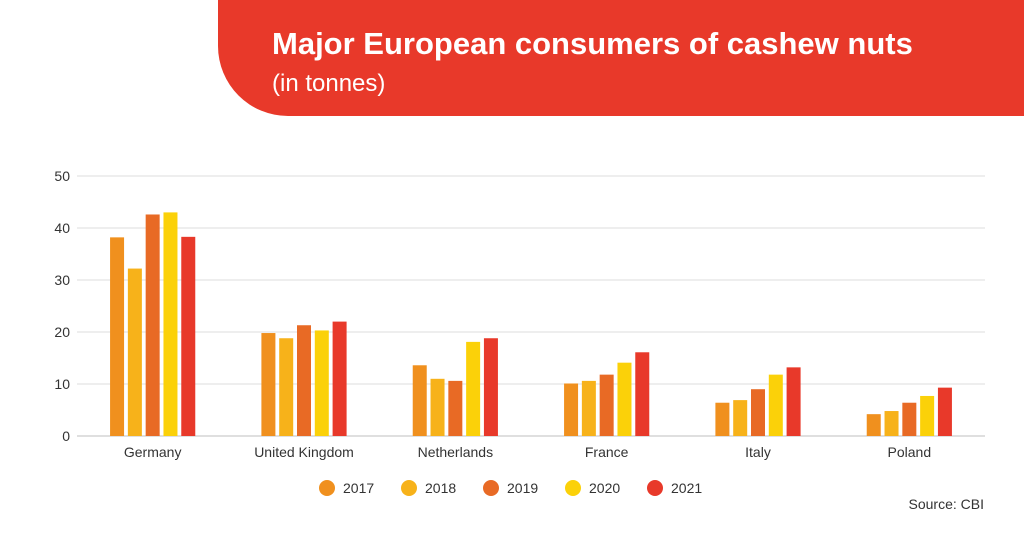 The width and height of the screenshot is (1024, 535). I want to click on y-tick-label: 0, so click(66, 436).